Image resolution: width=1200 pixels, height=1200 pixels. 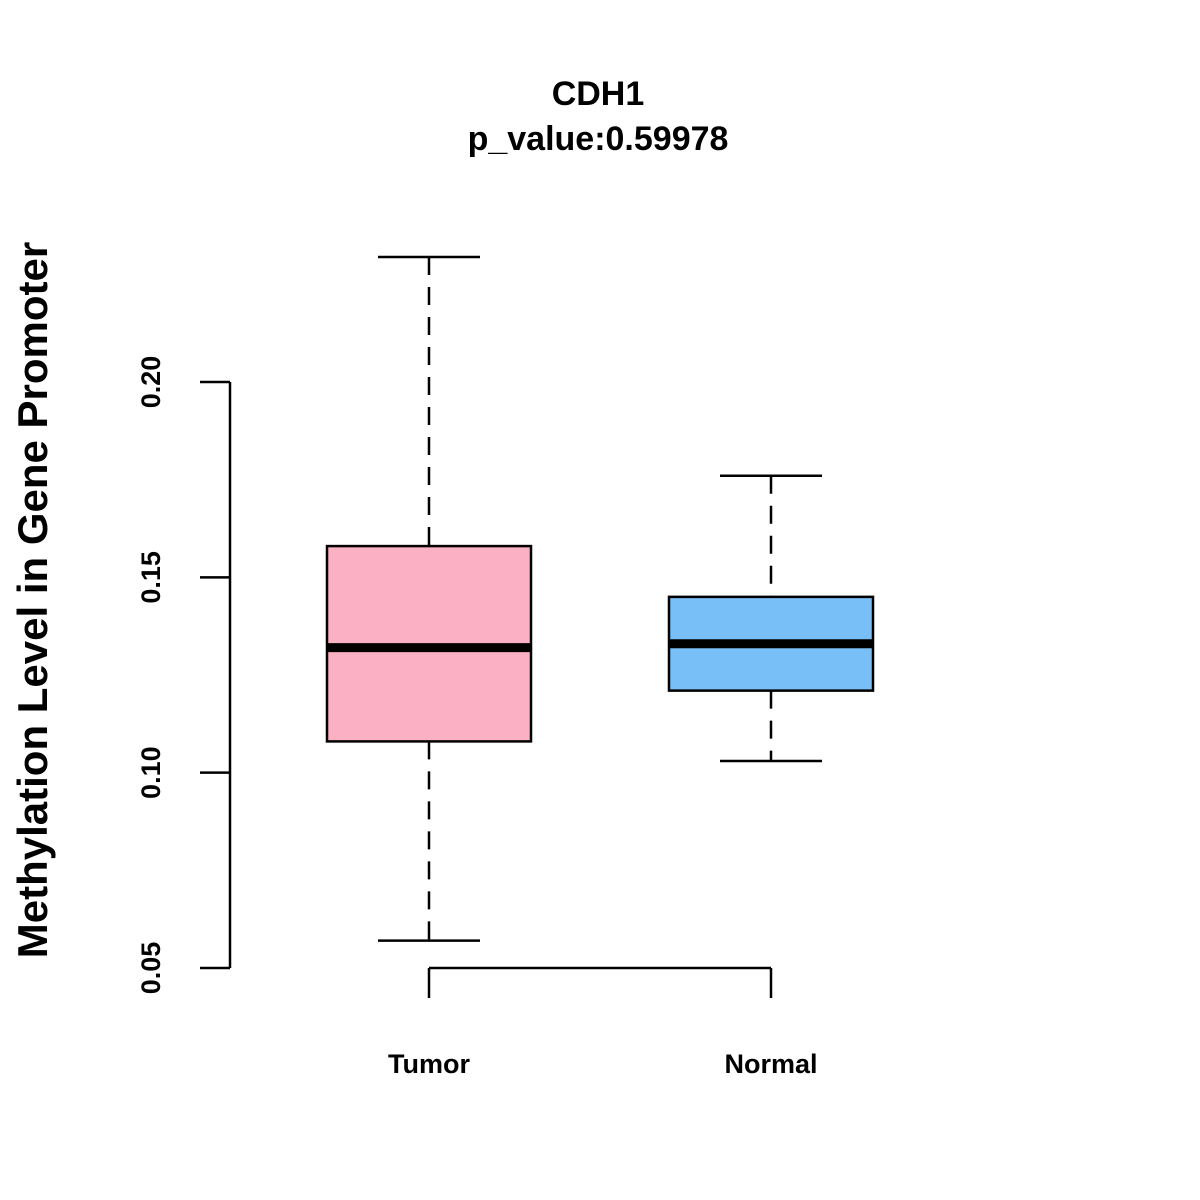 I want to click on chart-subtitle: p_value:0.59978, so click(x=598, y=139).